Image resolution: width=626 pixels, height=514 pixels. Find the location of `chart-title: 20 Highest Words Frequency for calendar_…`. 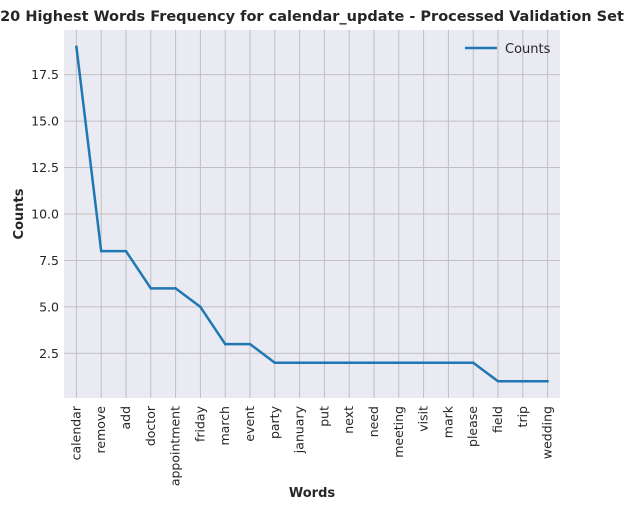

chart-title: 20 Highest Words Frequency for calendar_… is located at coordinates (312, 17).